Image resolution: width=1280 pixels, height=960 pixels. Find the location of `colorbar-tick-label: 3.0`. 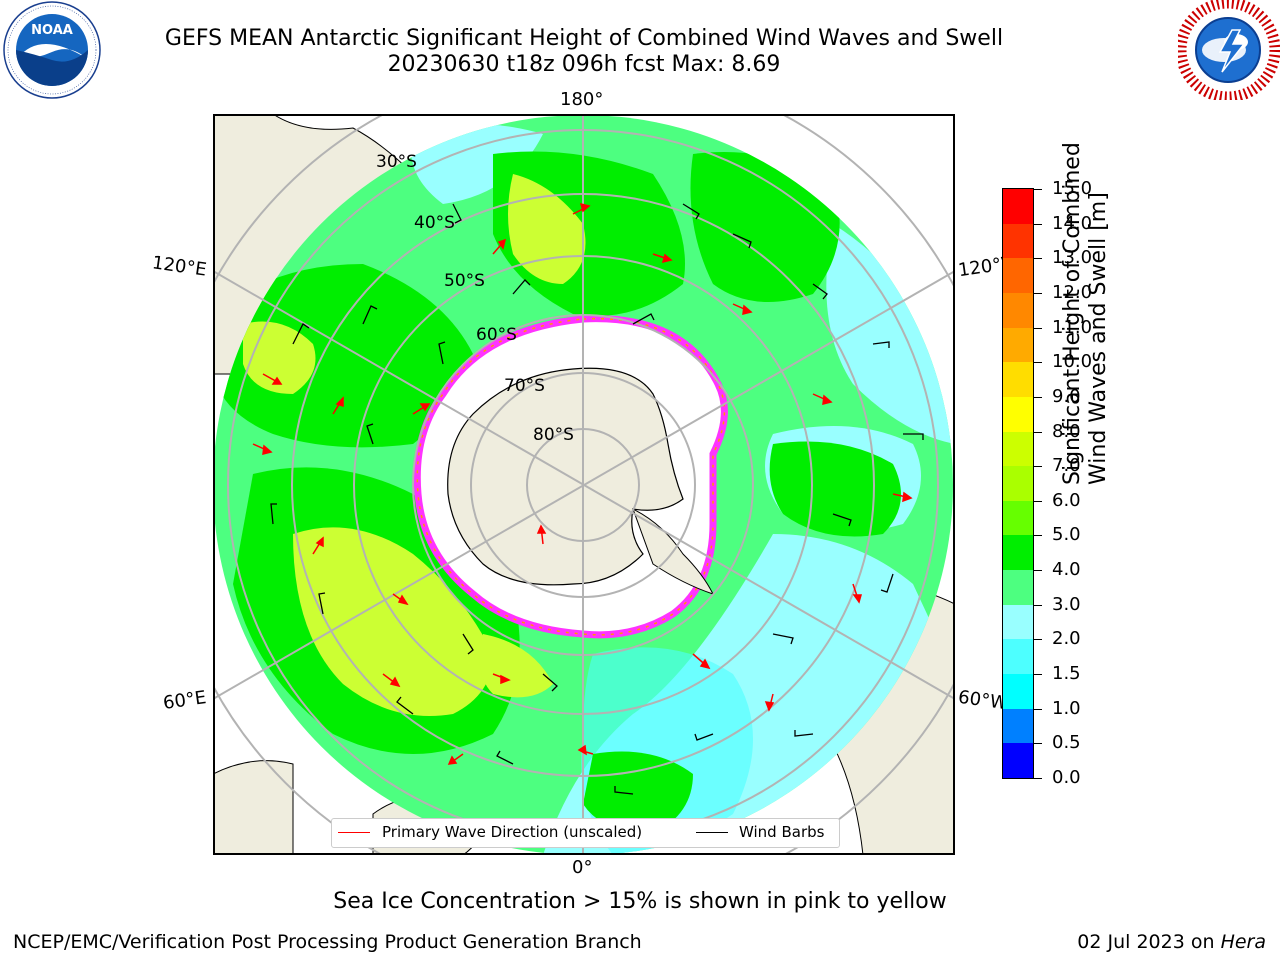

colorbar-tick-label: 3.0 is located at coordinates (1066, 604).